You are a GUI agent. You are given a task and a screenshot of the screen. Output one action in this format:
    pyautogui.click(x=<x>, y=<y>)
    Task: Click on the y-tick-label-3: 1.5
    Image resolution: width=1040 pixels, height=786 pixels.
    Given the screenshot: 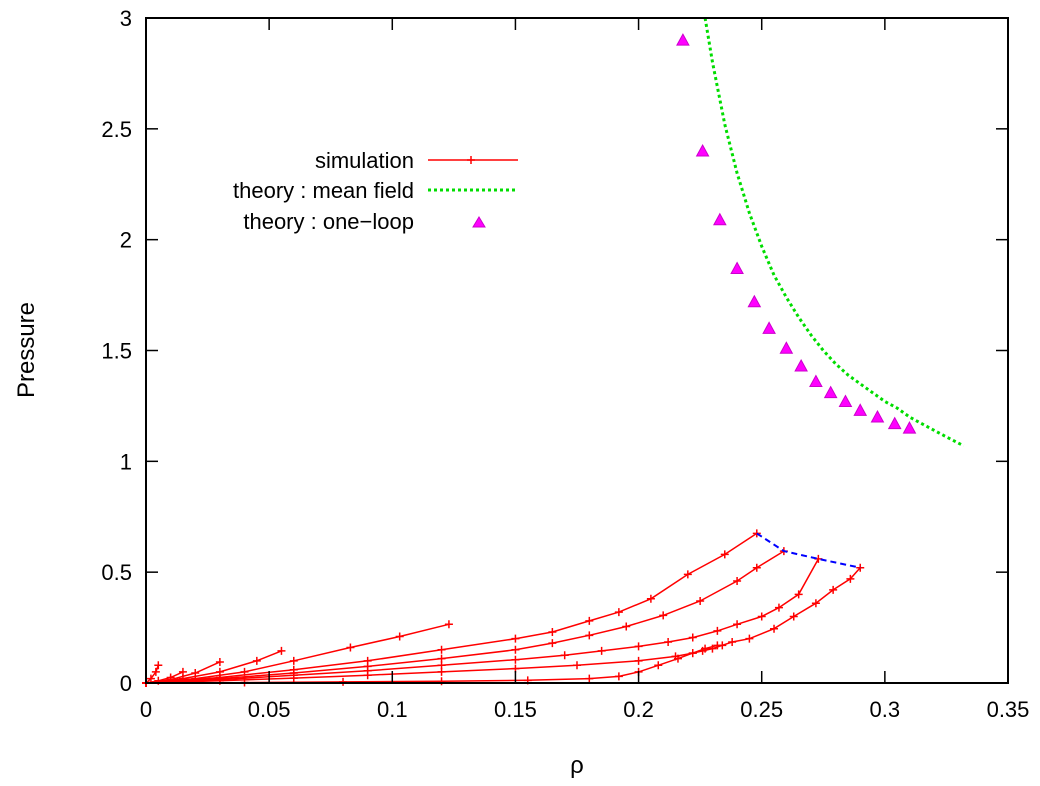 What is the action you would take?
    pyautogui.click(x=116, y=351)
    